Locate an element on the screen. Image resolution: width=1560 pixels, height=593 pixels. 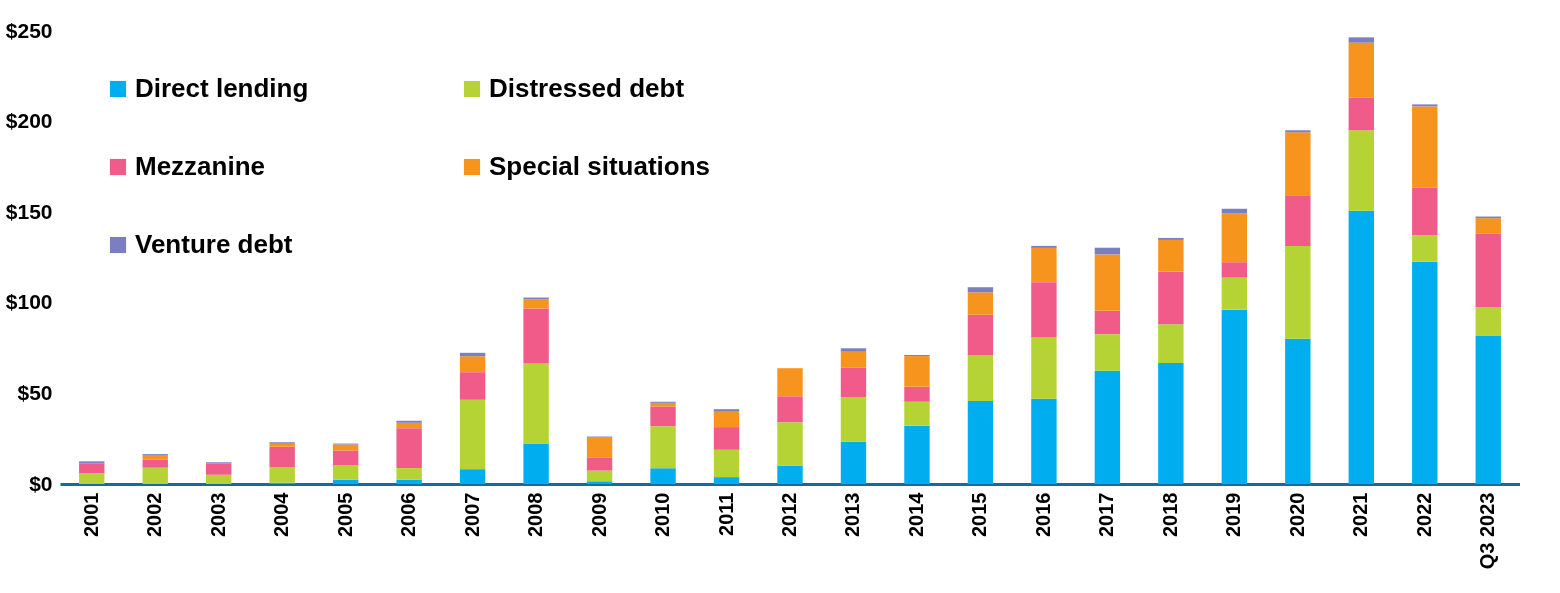
x-tick-label: 2012 is located at coordinates (789, 514).